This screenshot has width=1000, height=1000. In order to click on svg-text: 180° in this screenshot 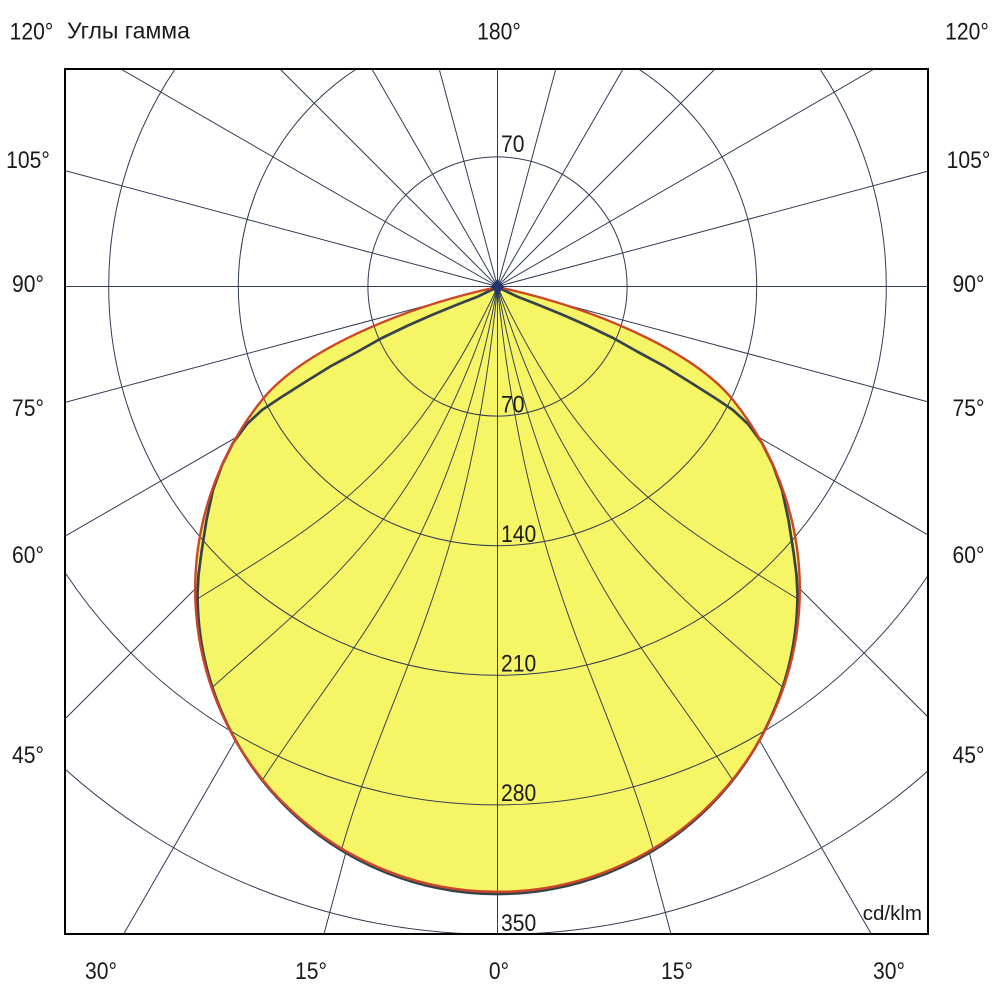, I will do `click(499, 31)`.